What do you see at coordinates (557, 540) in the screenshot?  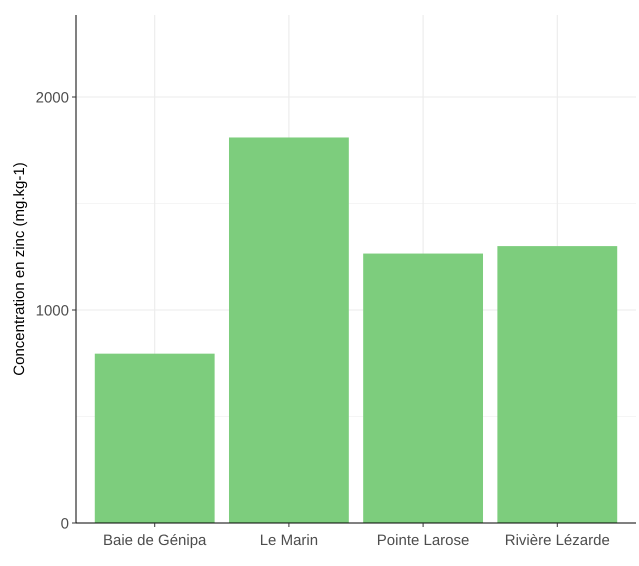 I see `x-tick-label: Rivière Lézarde` at bounding box center [557, 540].